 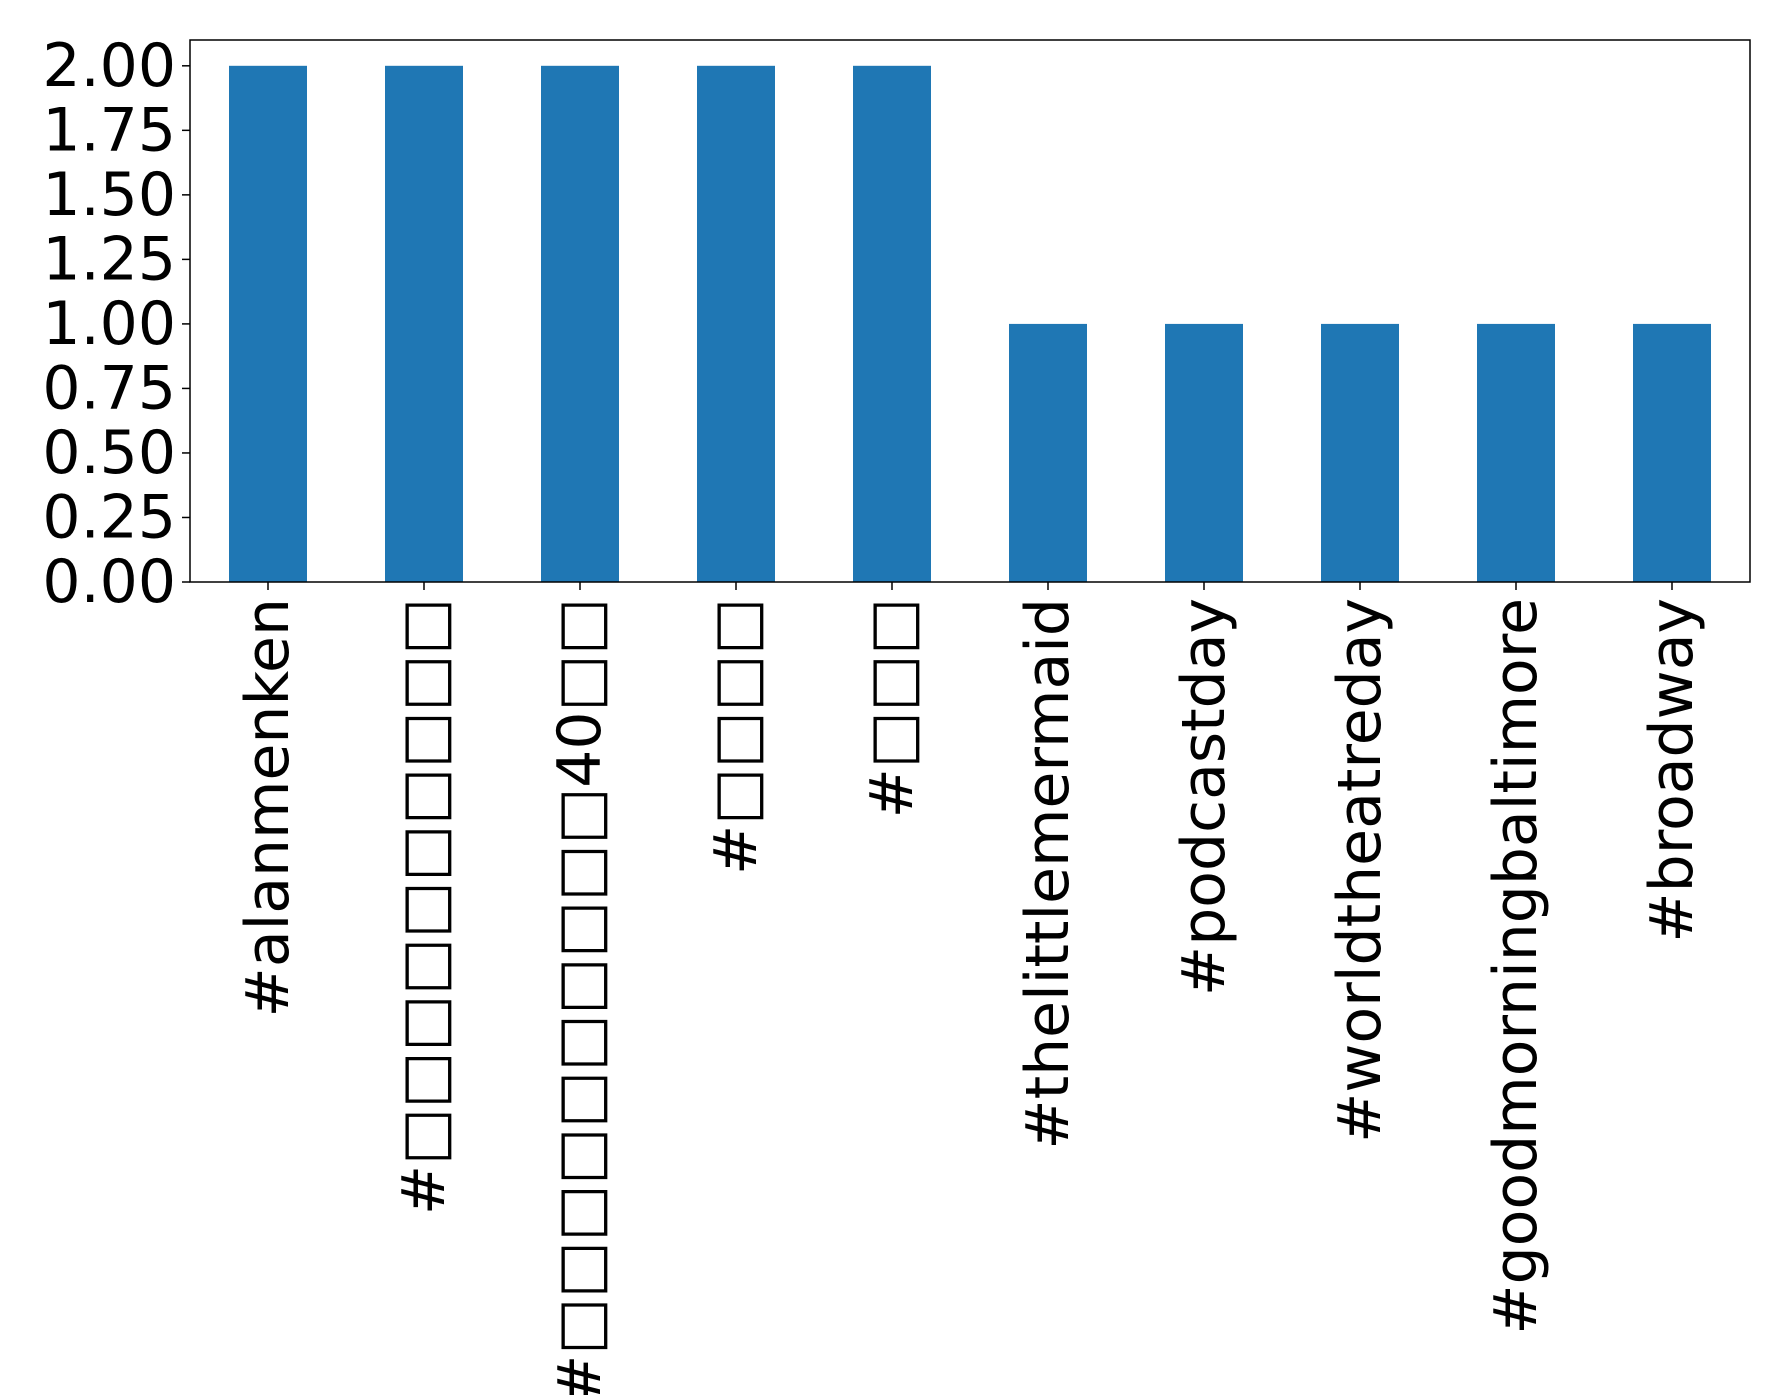 What do you see at coordinates (268, 807) in the screenshot?
I see `x-tick-label: #alanmenken` at bounding box center [268, 807].